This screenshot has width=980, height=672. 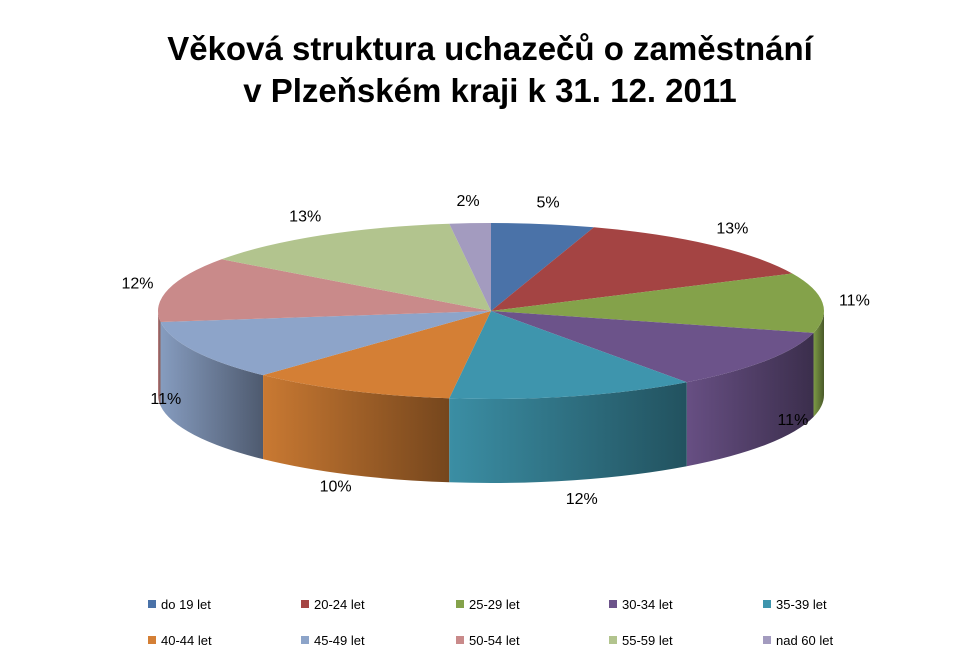 I want to click on data-label-do-19-let: 5%, so click(x=548, y=202).